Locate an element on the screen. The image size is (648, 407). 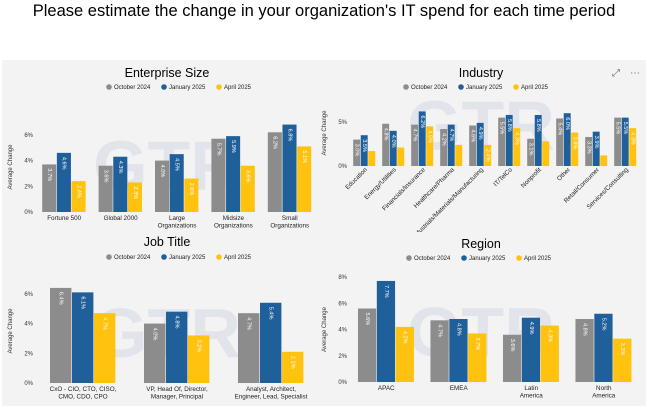
expand-icon: ⤢ is located at coordinates (616, 73).